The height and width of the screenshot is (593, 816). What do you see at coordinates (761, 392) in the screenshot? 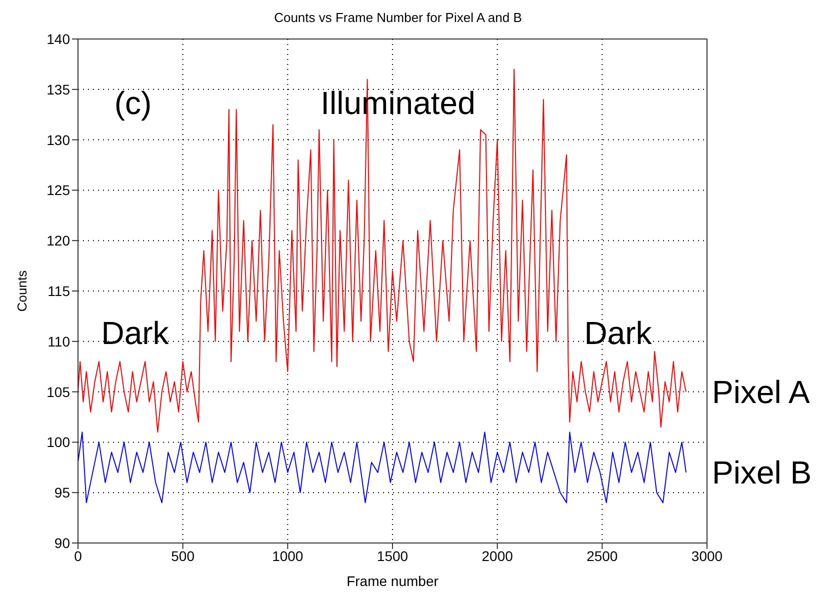
I see `series-label: Pixel A` at bounding box center [761, 392].